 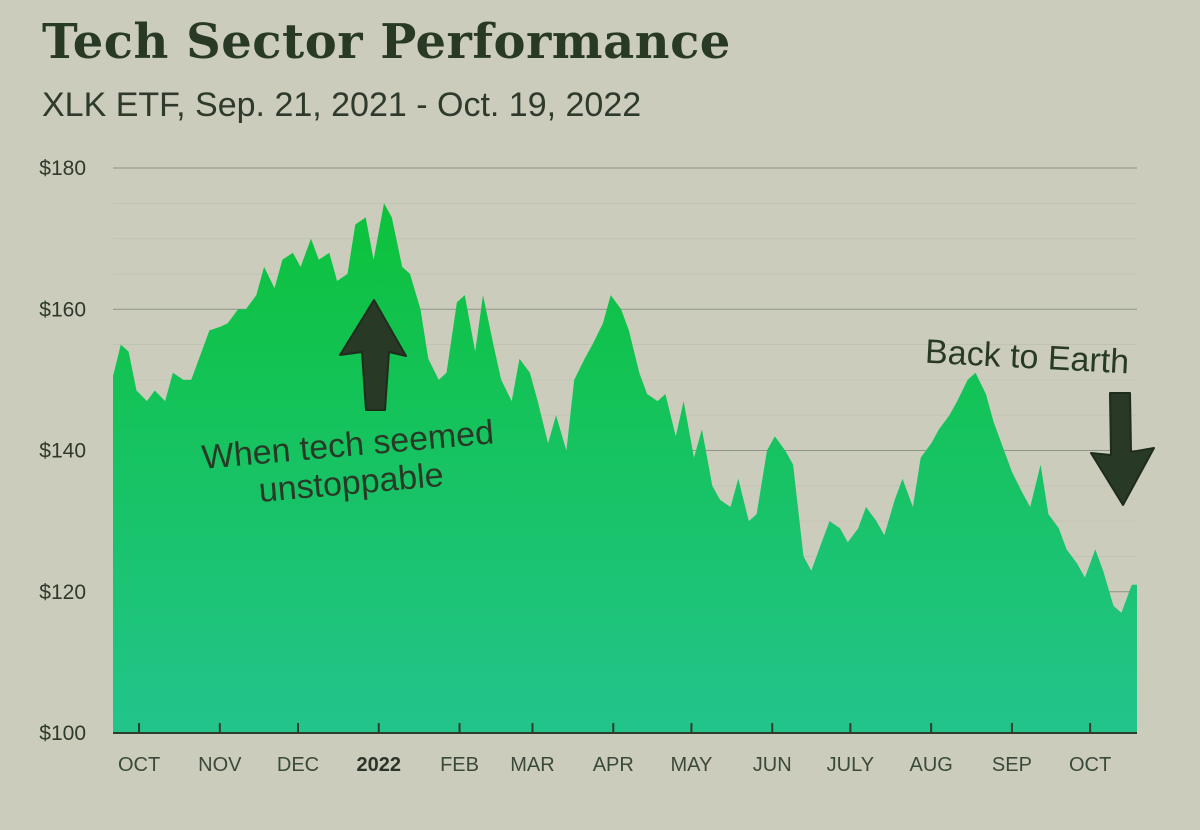 I want to click on annotation-line: Back to Earth, so click(x=1027, y=357).